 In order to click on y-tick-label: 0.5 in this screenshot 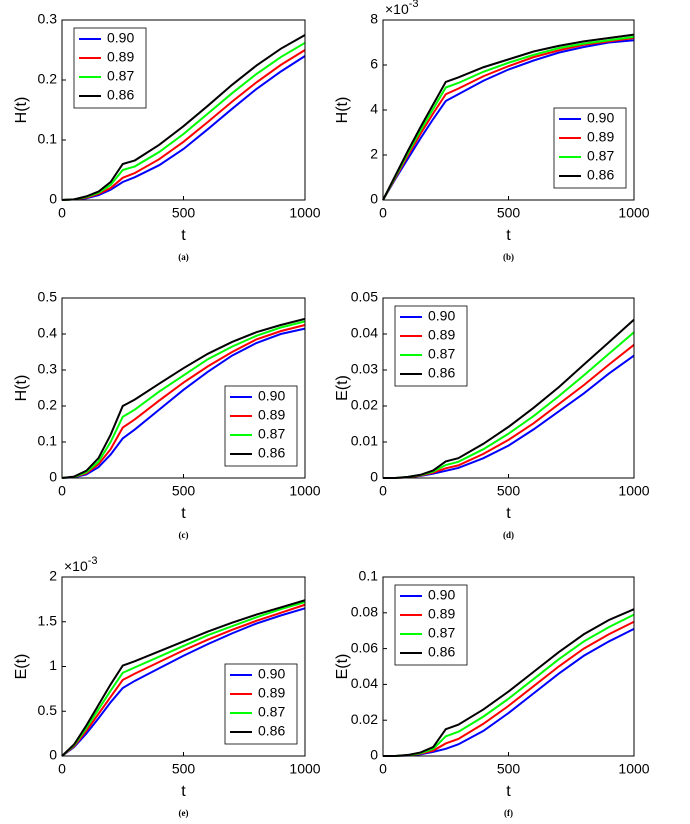, I will do `click(48, 710)`.